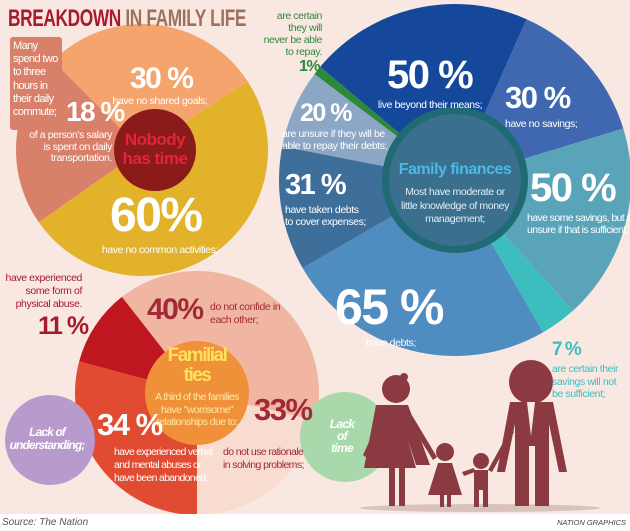 Image resolution: width=630 pixels, height=531 pixels. Describe the element at coordinates (342, 448) in the screenshot. I see `label-line: time` at that location.